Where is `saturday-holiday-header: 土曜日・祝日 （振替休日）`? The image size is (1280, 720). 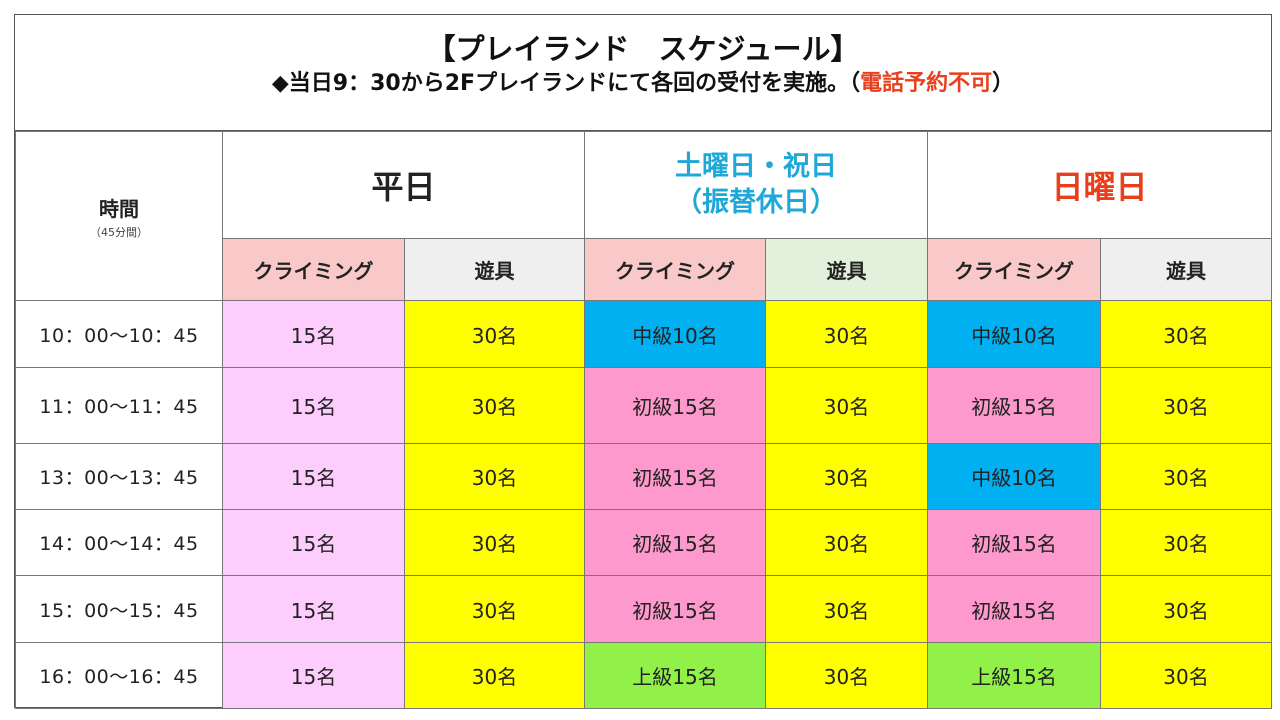
saturday-holiday-header: 土曜日・祝日 （振替休日） is located at coordinates (756, 185).